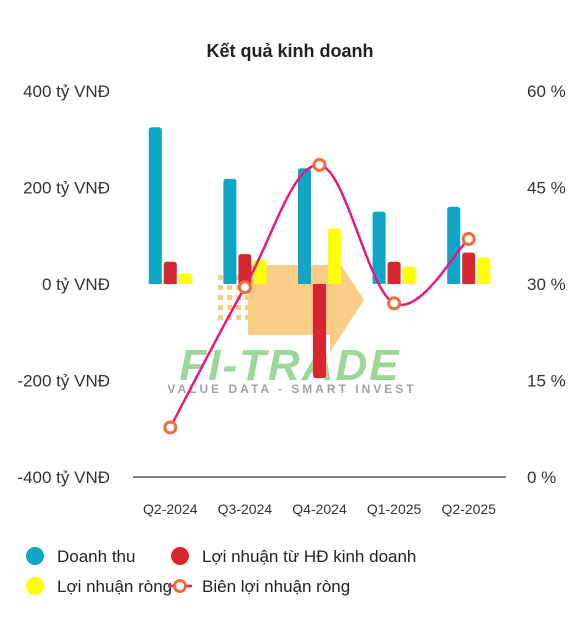 The height and width of the screenshot is (624, 579). I want to click on y-right-tick-label: 45 %, so click(546, 188).